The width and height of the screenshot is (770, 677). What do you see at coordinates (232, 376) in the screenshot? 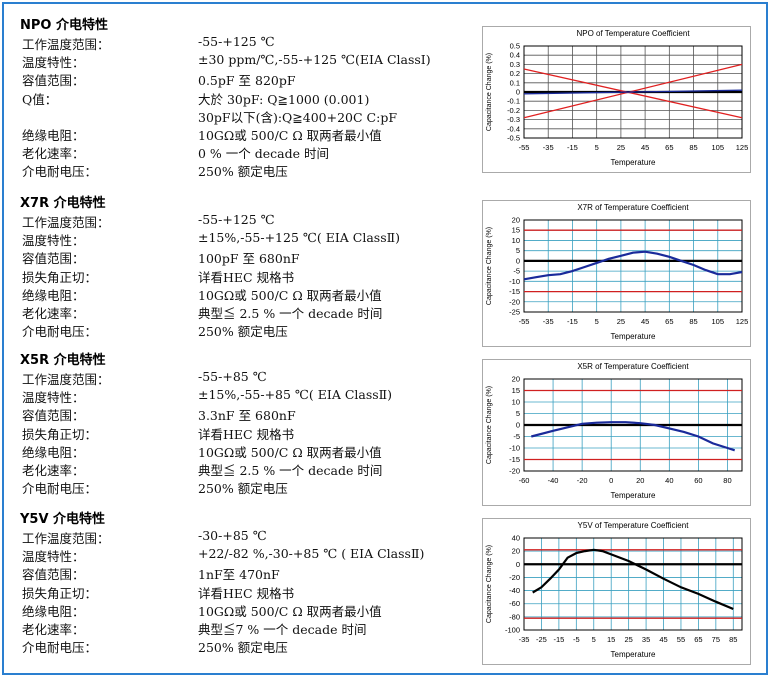
I see `row-value: -55-+85 ℃` at bounding box center [232, 376].